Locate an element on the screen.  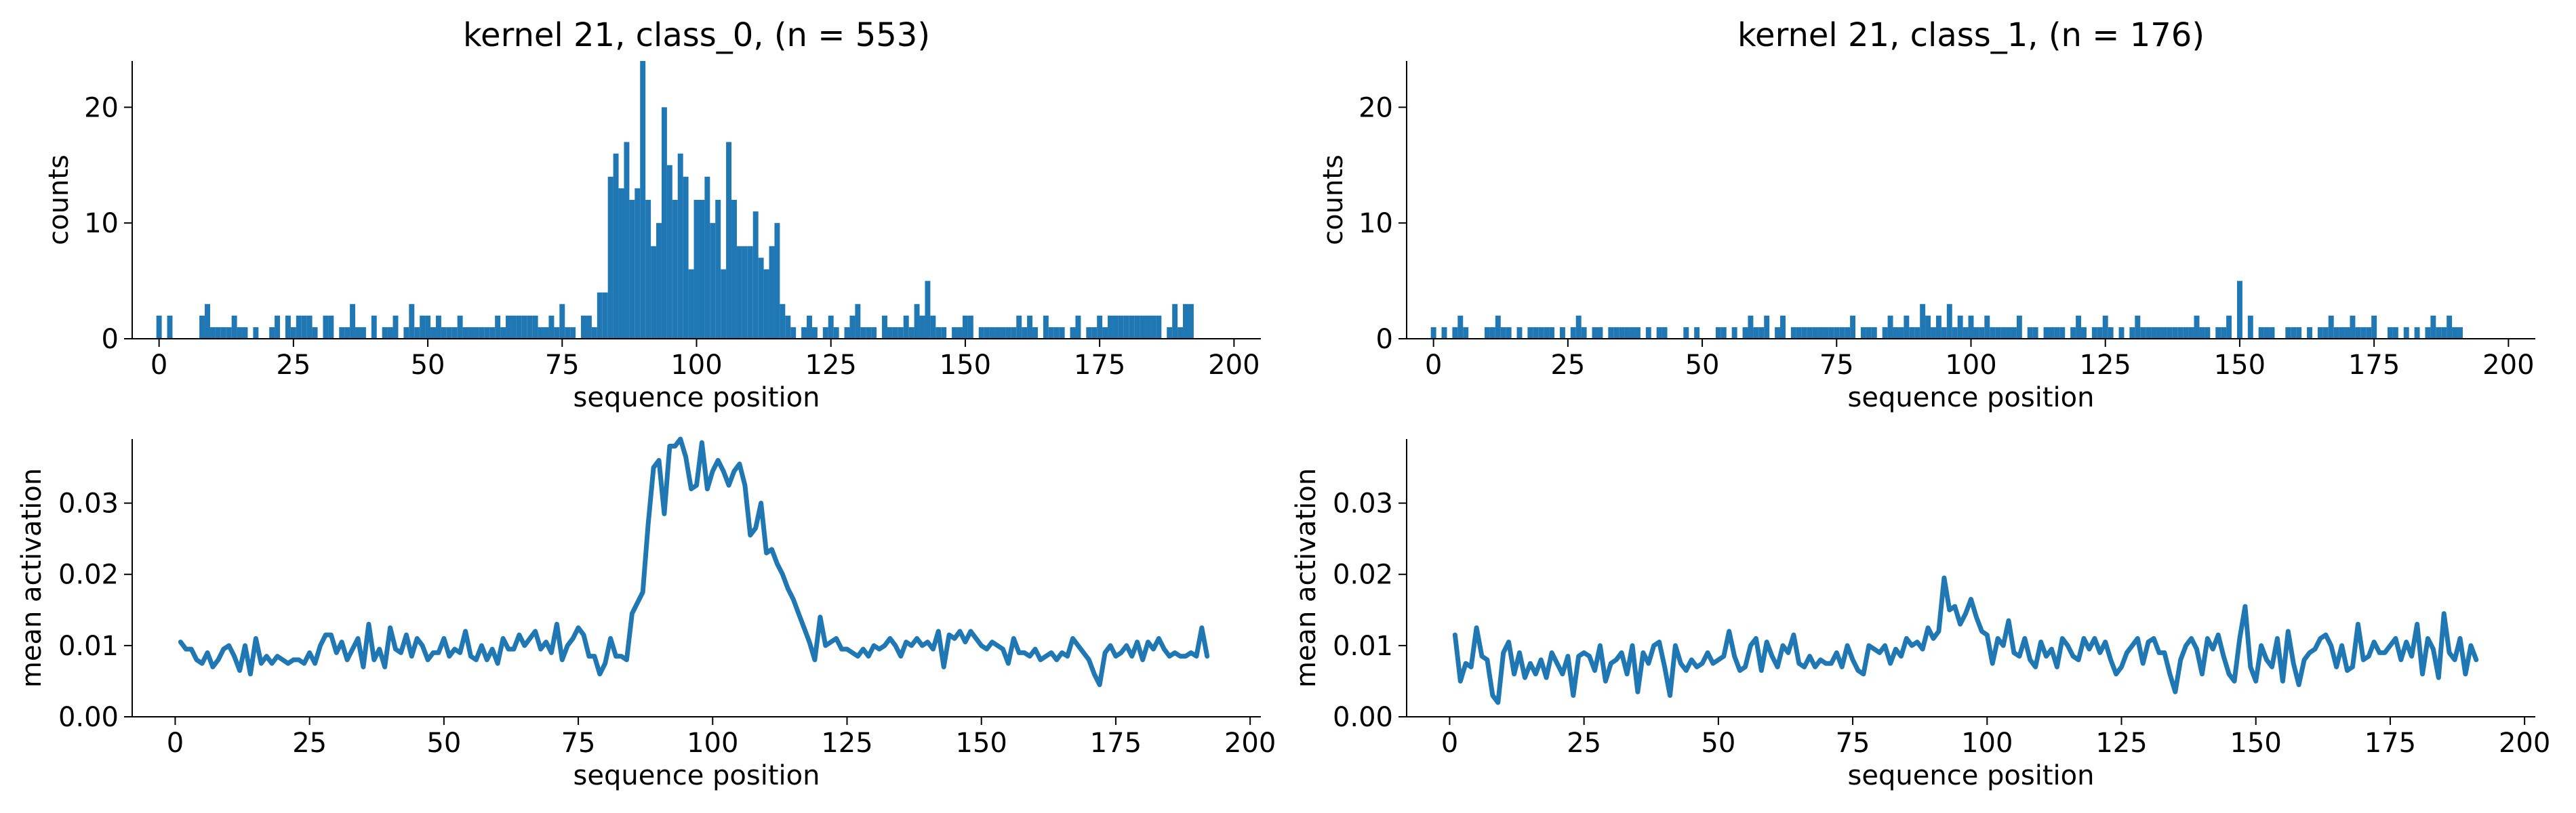
x-tick-label: 75 is located at coordinates (1853, 743).